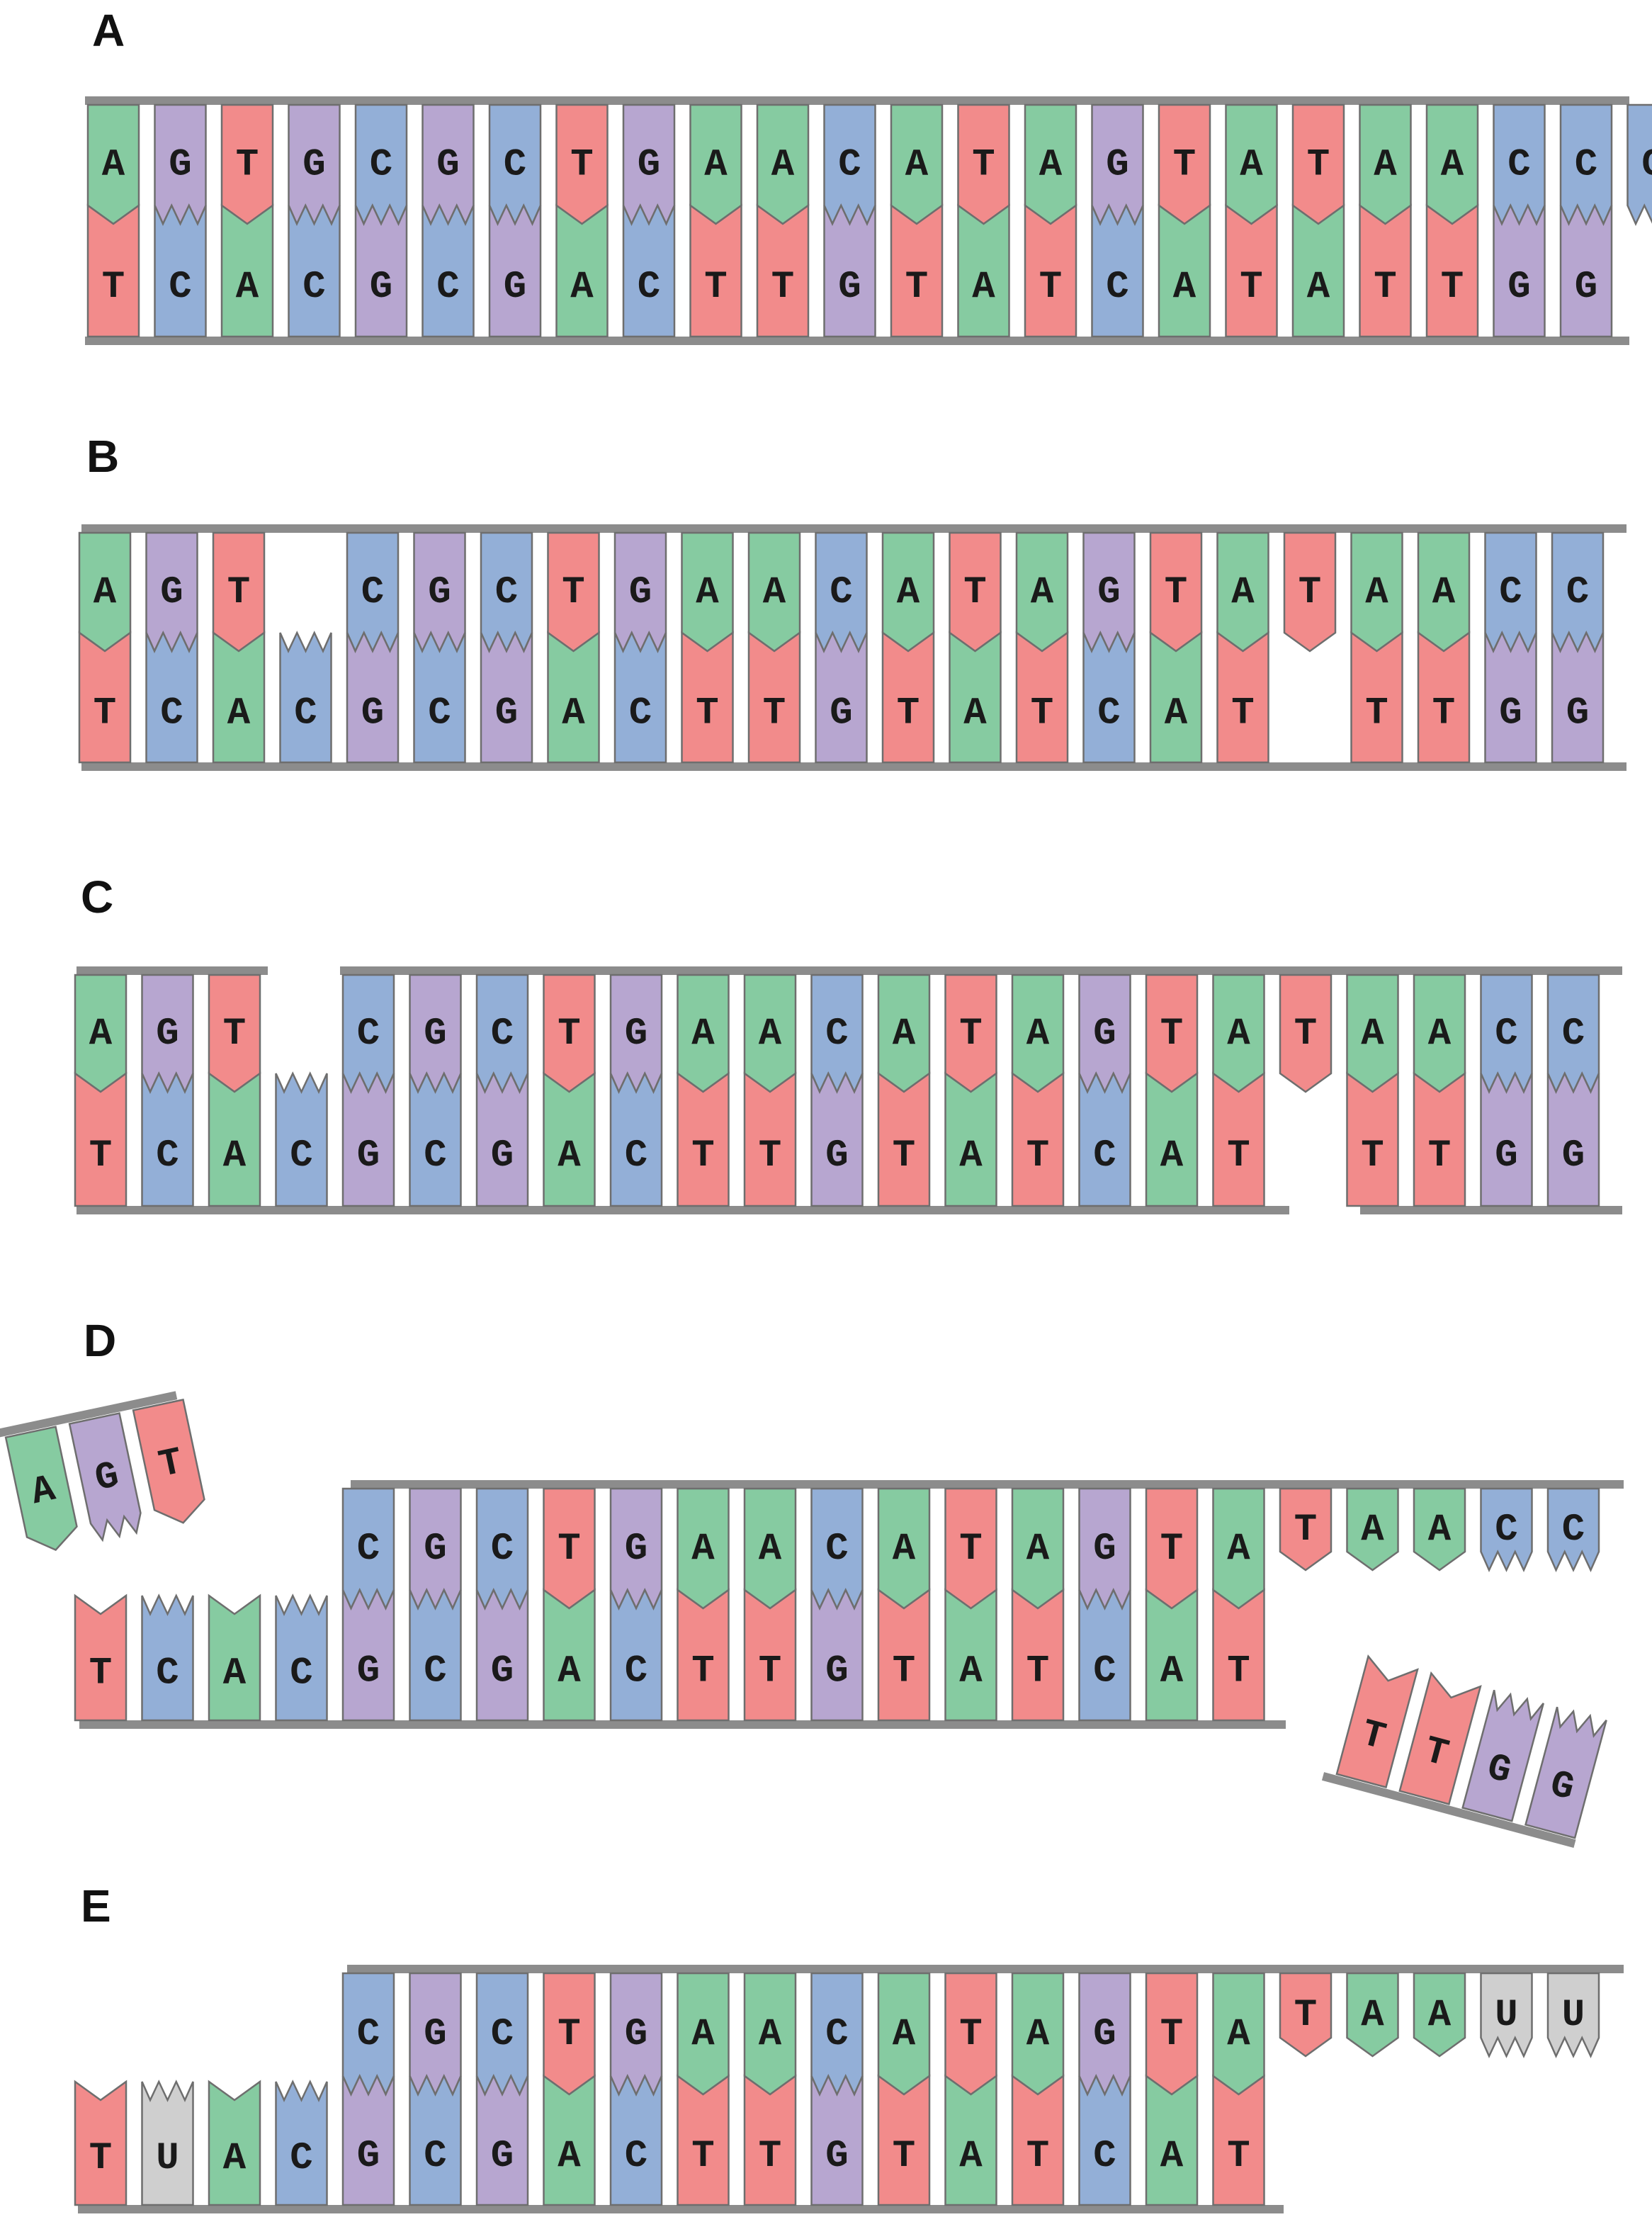 The height and width of the screenshot is (2217, 1652). What do you see at coordinates (1038, 1550) in the screenshot?
I see `panel-d-top-base-11-letter: A` at bounding box center [1038, 1550].